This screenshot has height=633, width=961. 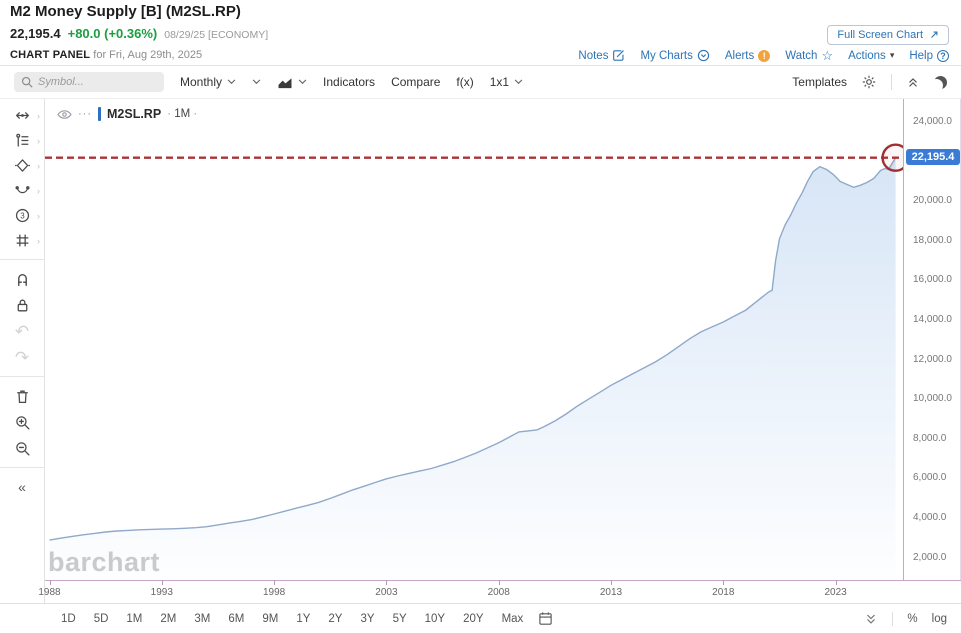 I want to click on log-scale-button: log, so click(x=939, y=618).